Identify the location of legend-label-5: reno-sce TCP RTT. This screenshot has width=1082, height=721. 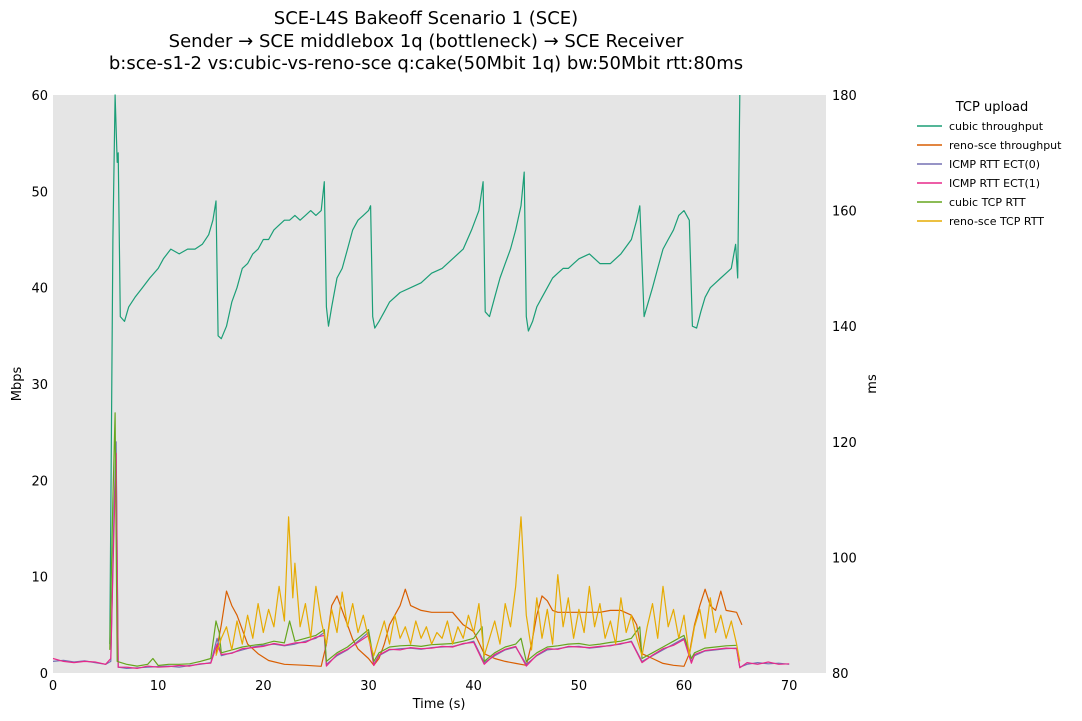
(996, 221).